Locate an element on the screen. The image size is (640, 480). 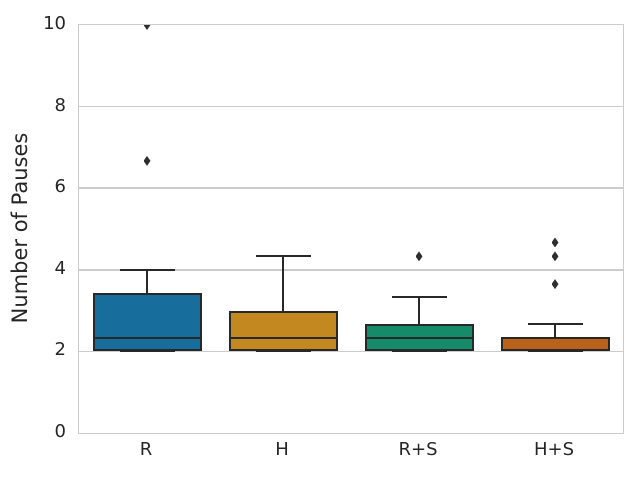
y-tick-label: 6 is located at coordinates (60, 187).